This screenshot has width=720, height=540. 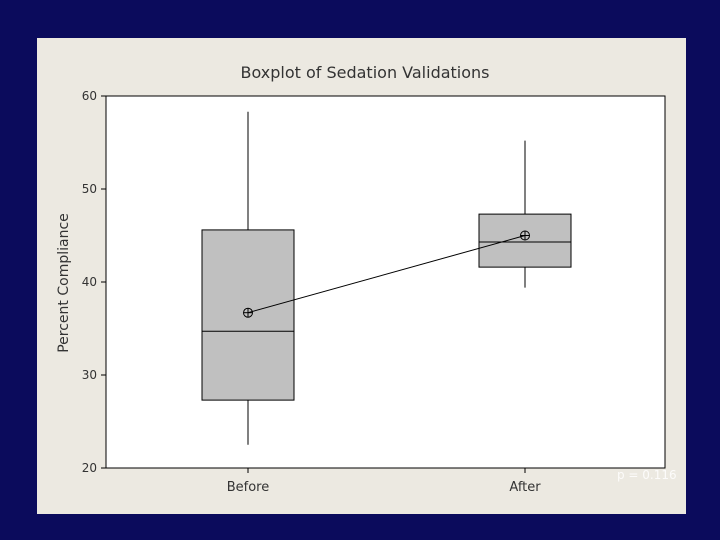 What do you see at coordinates (89, 189) in the screenshot?
I see `y-tick-label: 50` at bounding box center [89, 189].